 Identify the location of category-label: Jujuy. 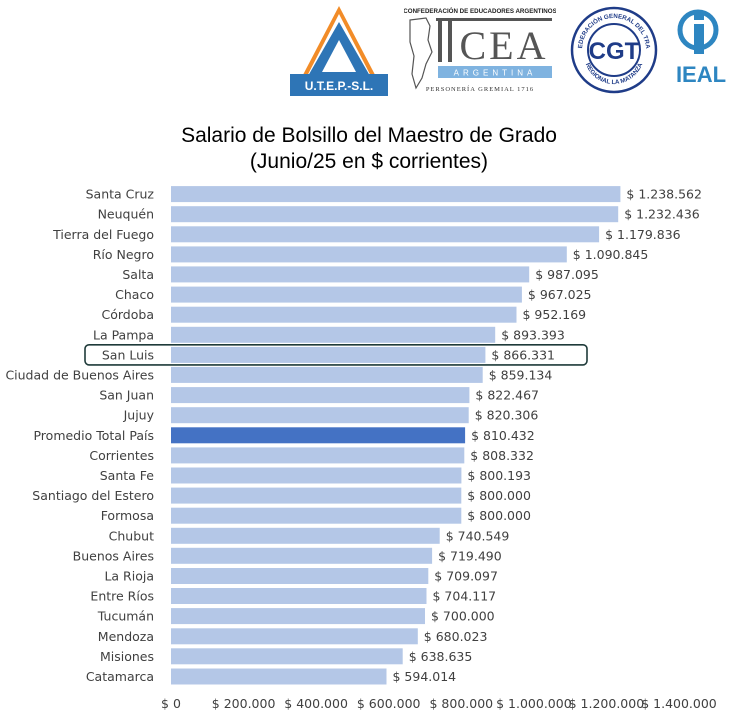
(139, 415).